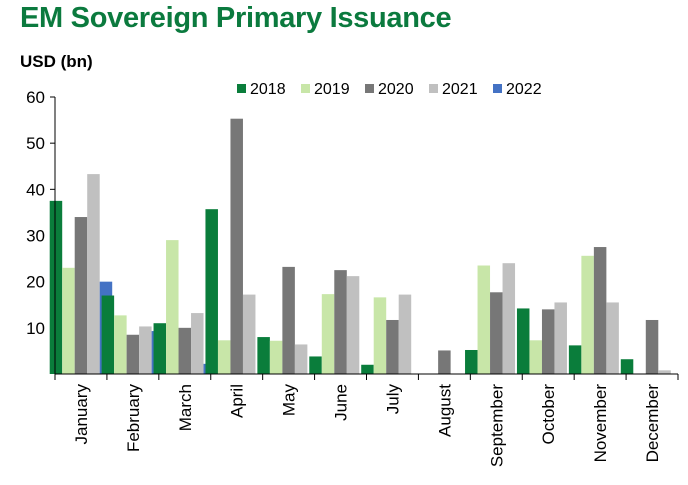  Describe the element at coordinates (108, 334) in the screenshot. I see `bar-2018-february` at that location.